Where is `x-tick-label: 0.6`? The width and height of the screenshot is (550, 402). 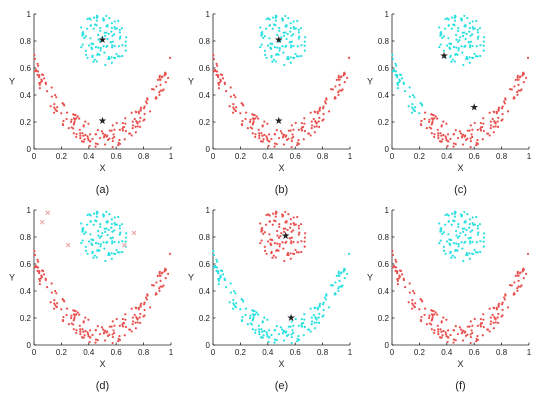 x-tick-label: 0.6 is located at coordinates (475, 156).